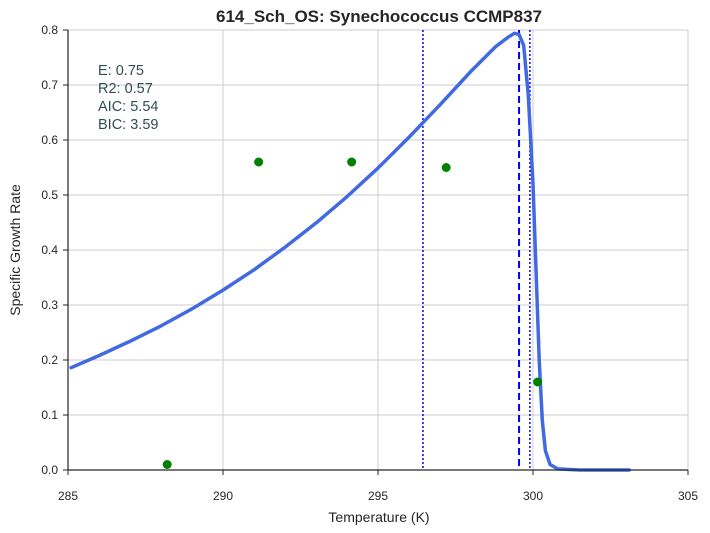  Describe the element at coordinates (49, 415) in the screenshot. I see `y-tick-label: 0.1` at that location.